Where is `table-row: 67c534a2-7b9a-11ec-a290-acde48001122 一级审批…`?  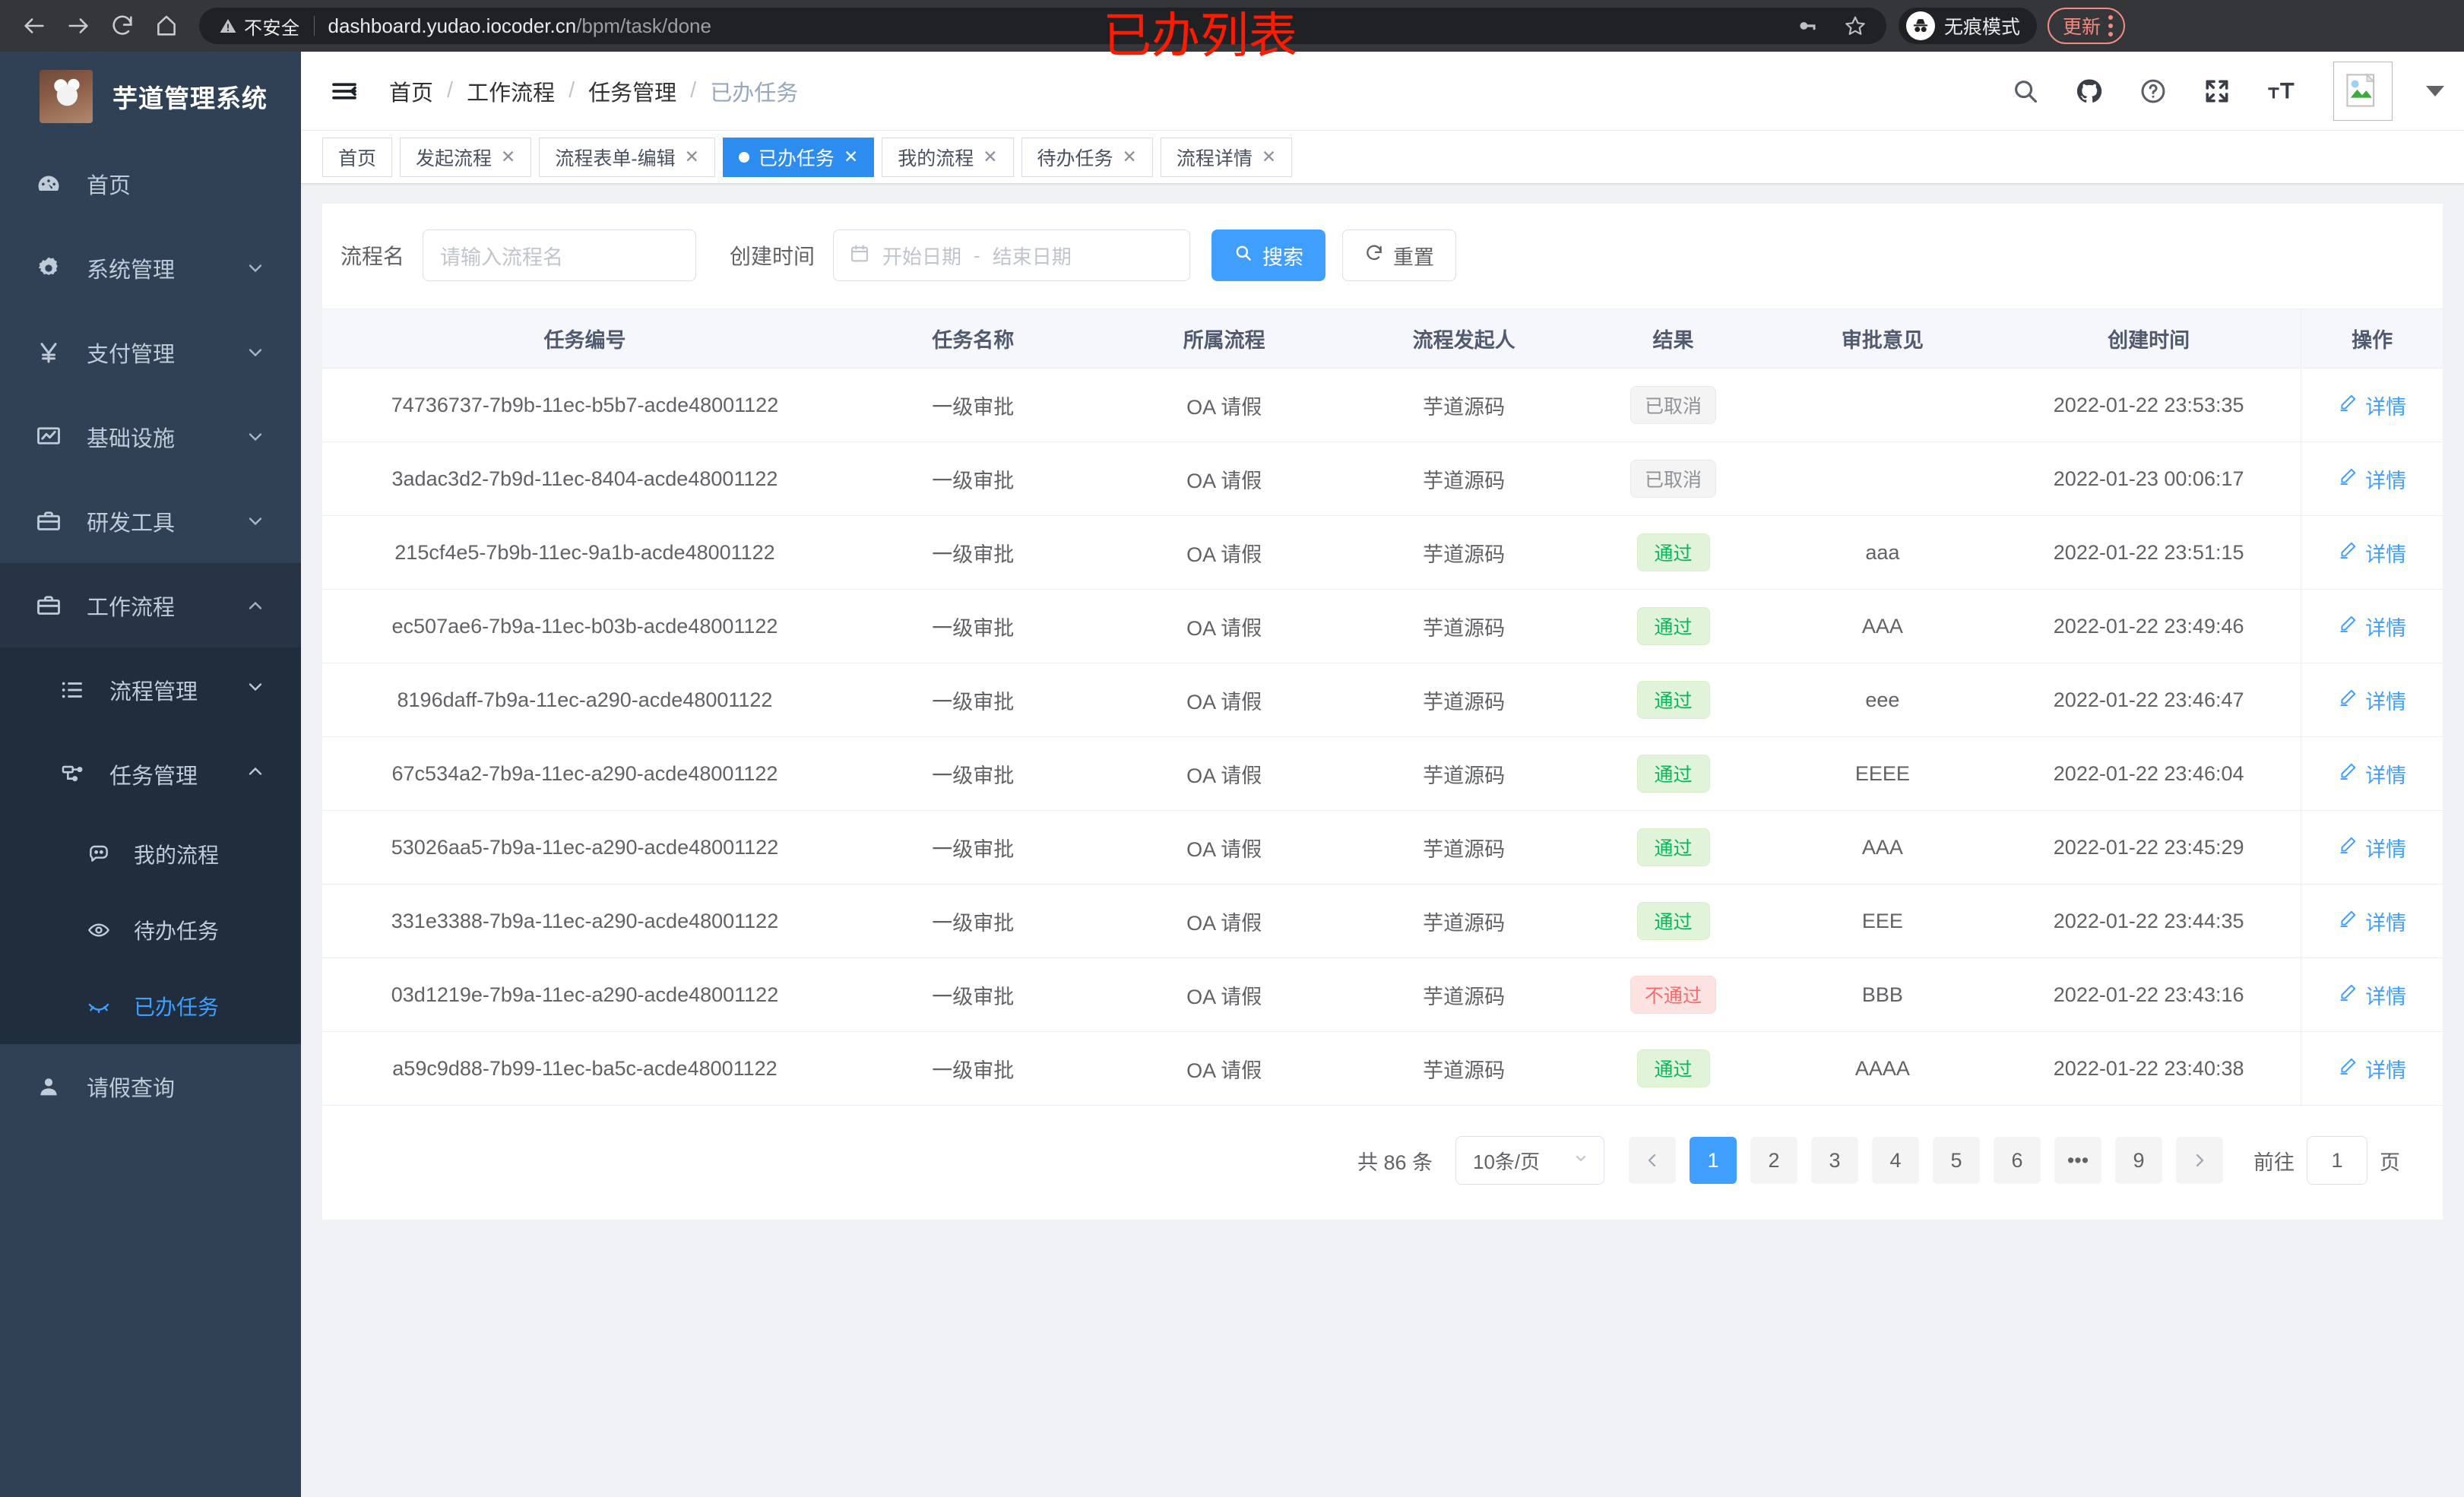
table-row: 67c534a2-7b9a-11ec-a290-acde48001122 一级审批… is located at coordinates (1382, 773).